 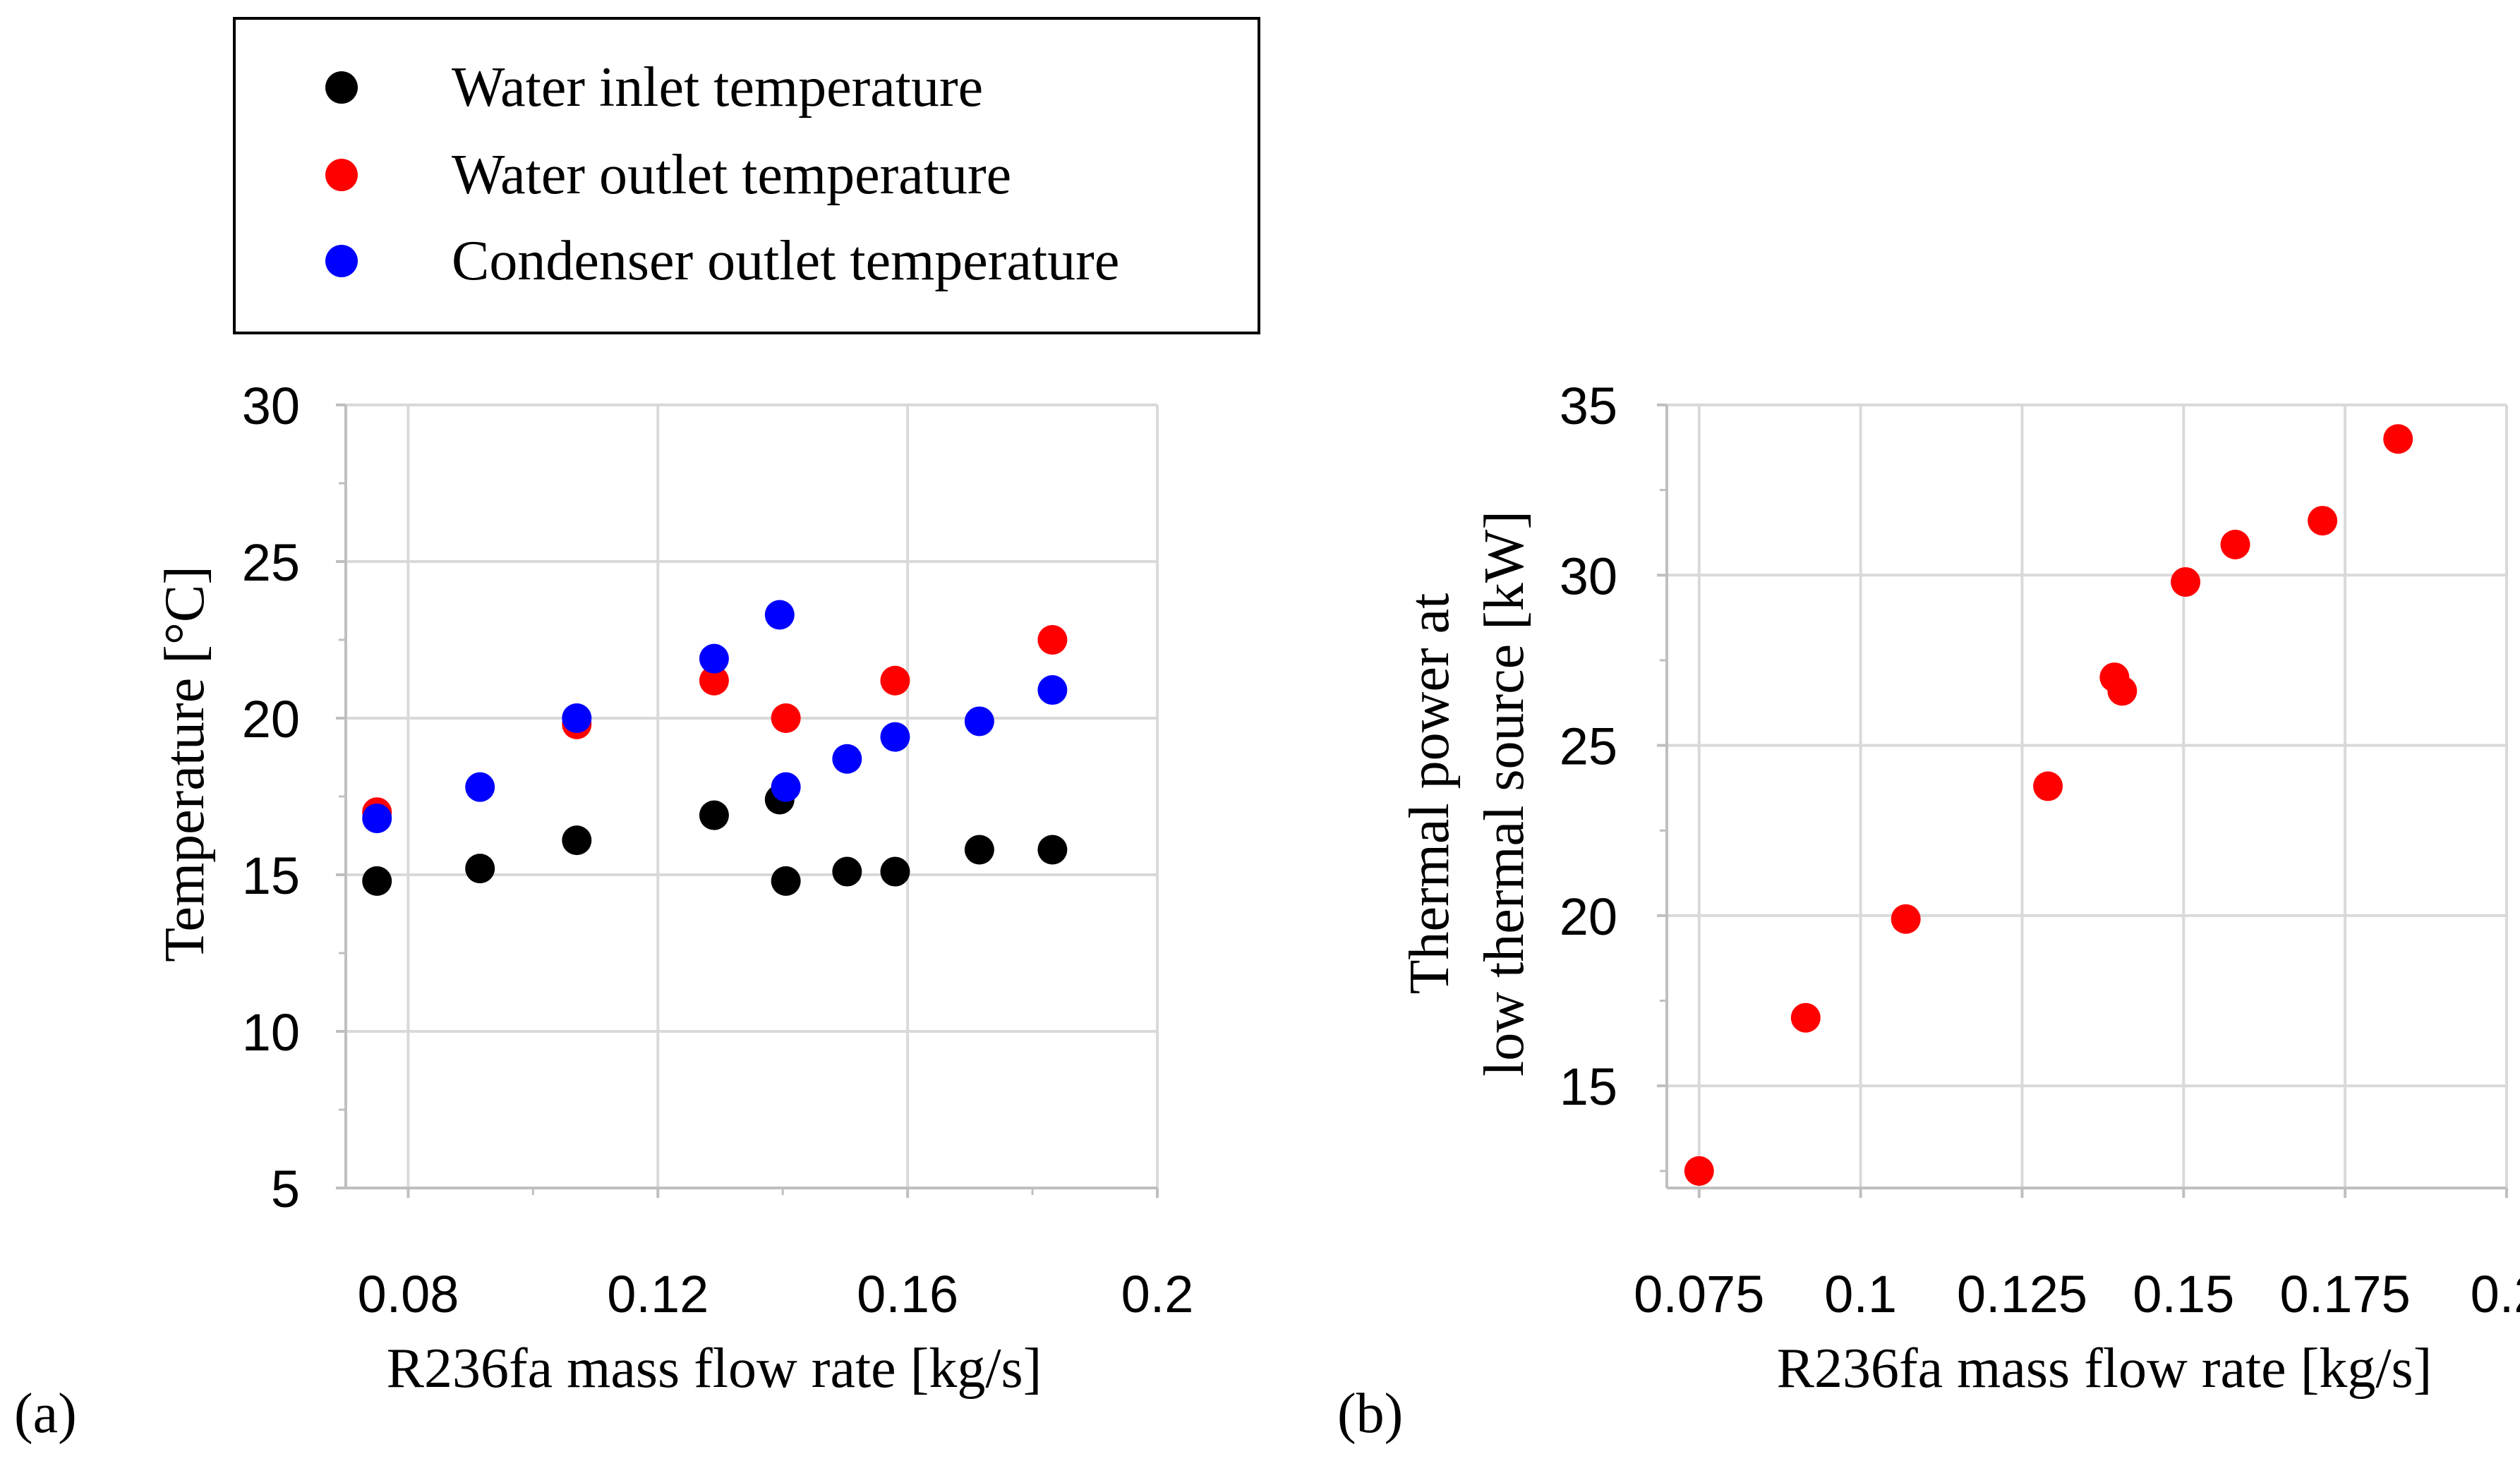 I want to click on chart-a-x-tick-label: 0.16, so click(x=907, y=1294).